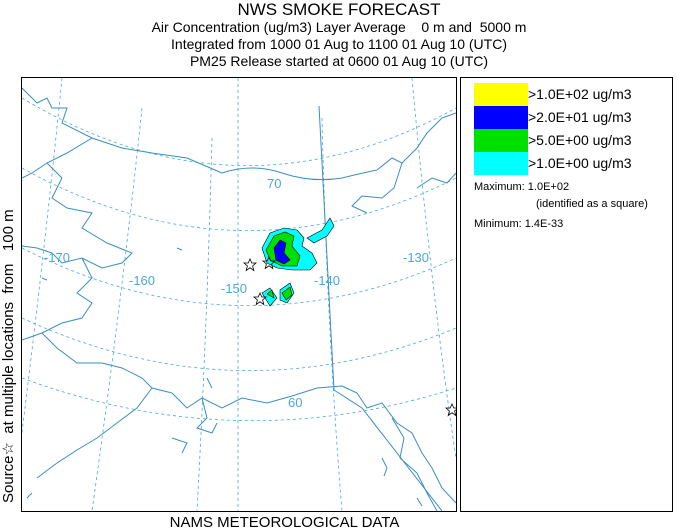 This screenshot has width=678, height=532. Describe the element at coordinates (501, 117) in the screenshot. I see `legend-swatch-blue` at that location.